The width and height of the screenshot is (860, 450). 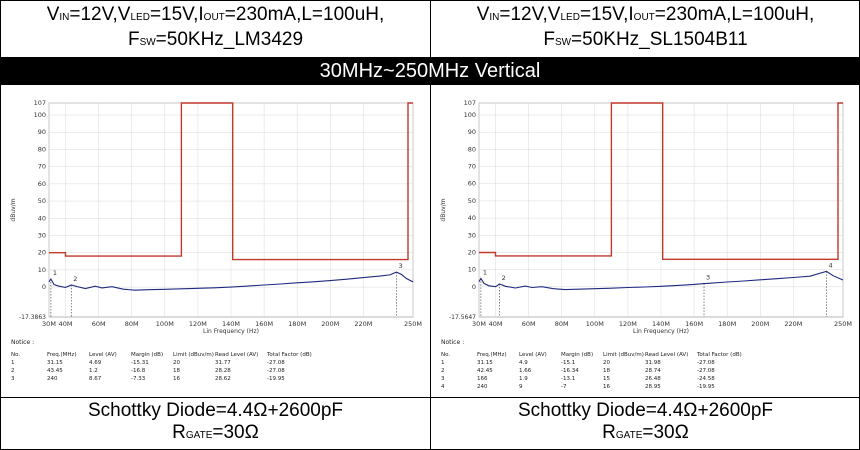 I want to click on header-subscript: LED, so click(x=140, y=17).